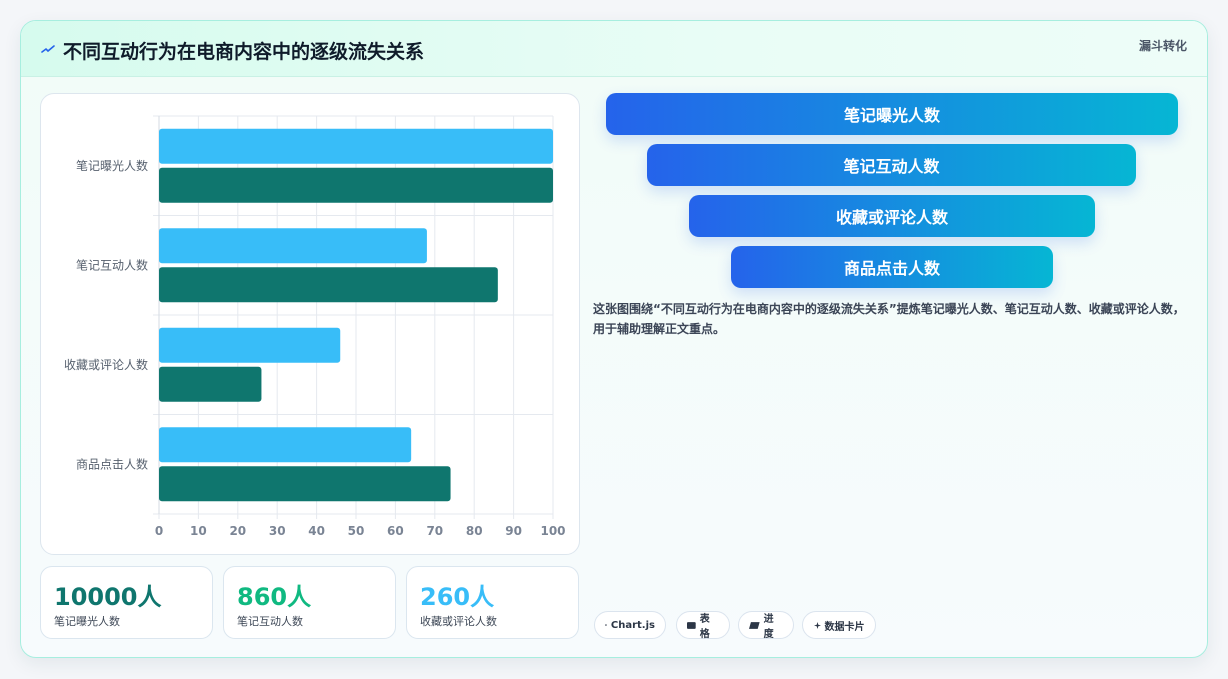  Describe the element at coordinates (474, 531) in the screenshot. I see `x-tick-label: 80` at that location.